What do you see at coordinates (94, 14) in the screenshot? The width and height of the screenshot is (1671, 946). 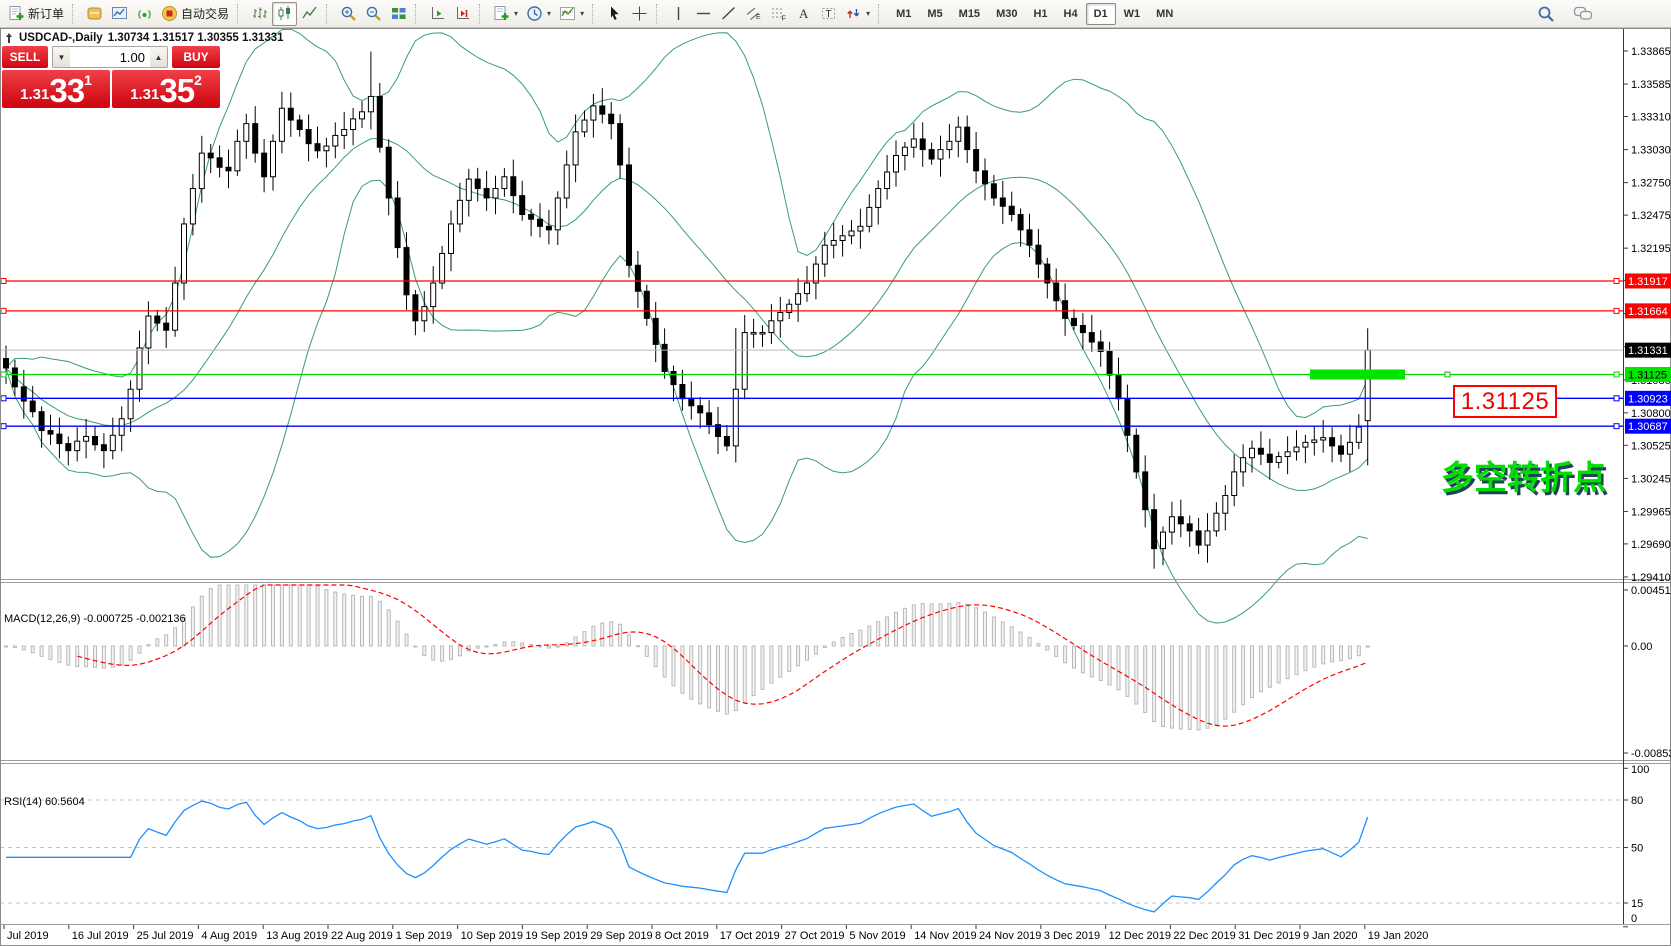 I see `market-watch-button` at bounding box center [94, 14].